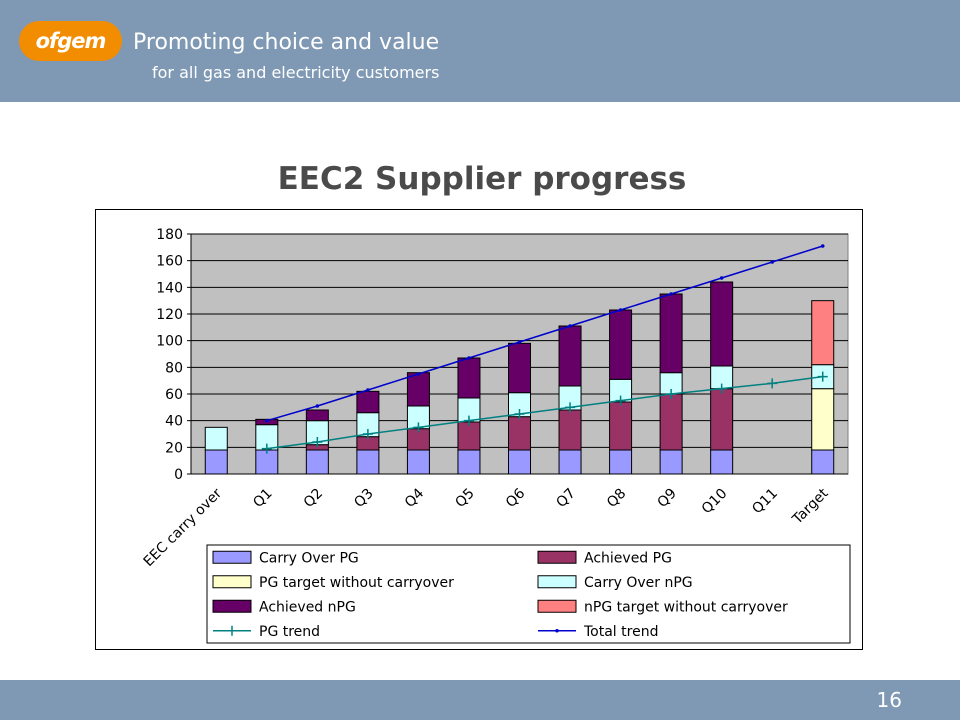  I want to click on legend-label: Achieved PG, so click(628, 558).